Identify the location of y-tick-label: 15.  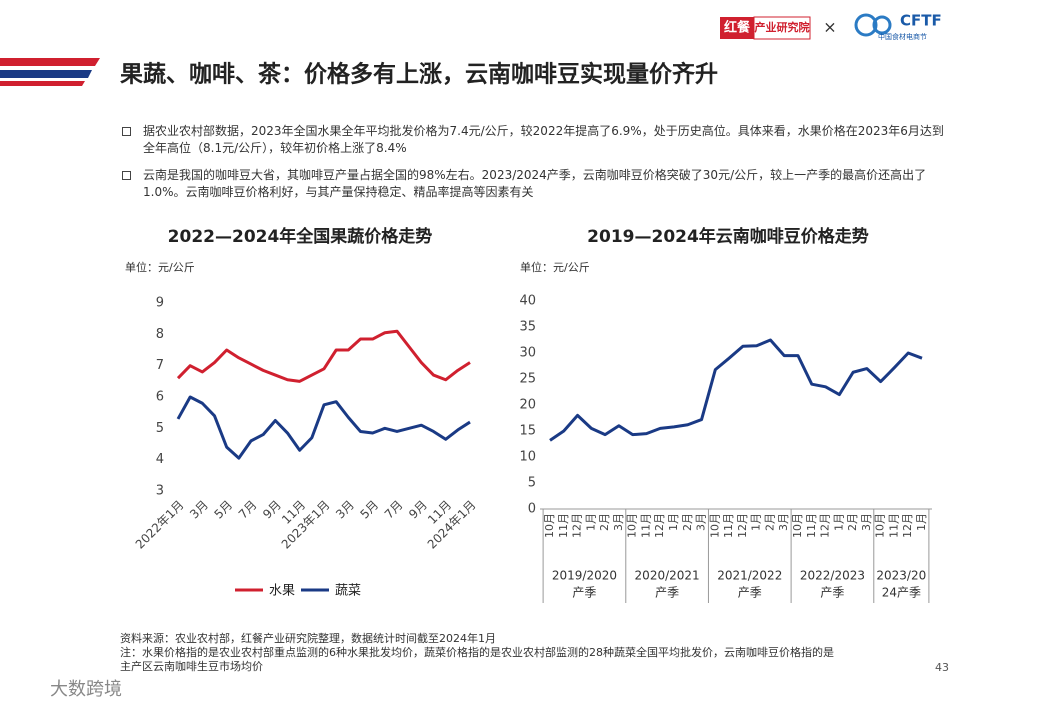
(527, 431).